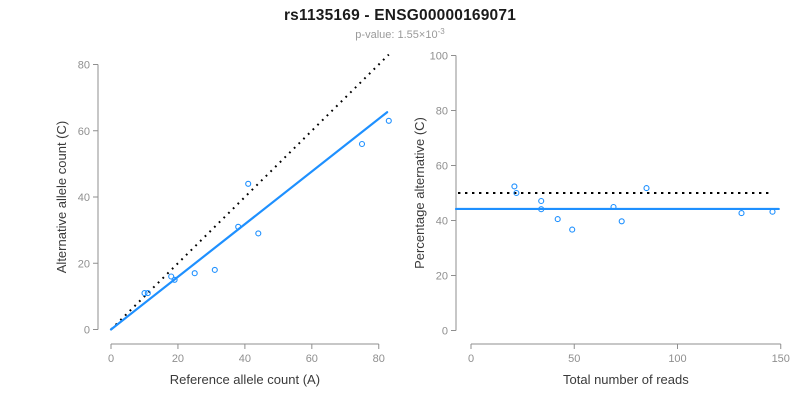 This screenshot has width=800, height=400. Describe the element at coordinates (396, 35) in the screenshot. I see `pvalue-text: p-value: 1.55×10` at that location.